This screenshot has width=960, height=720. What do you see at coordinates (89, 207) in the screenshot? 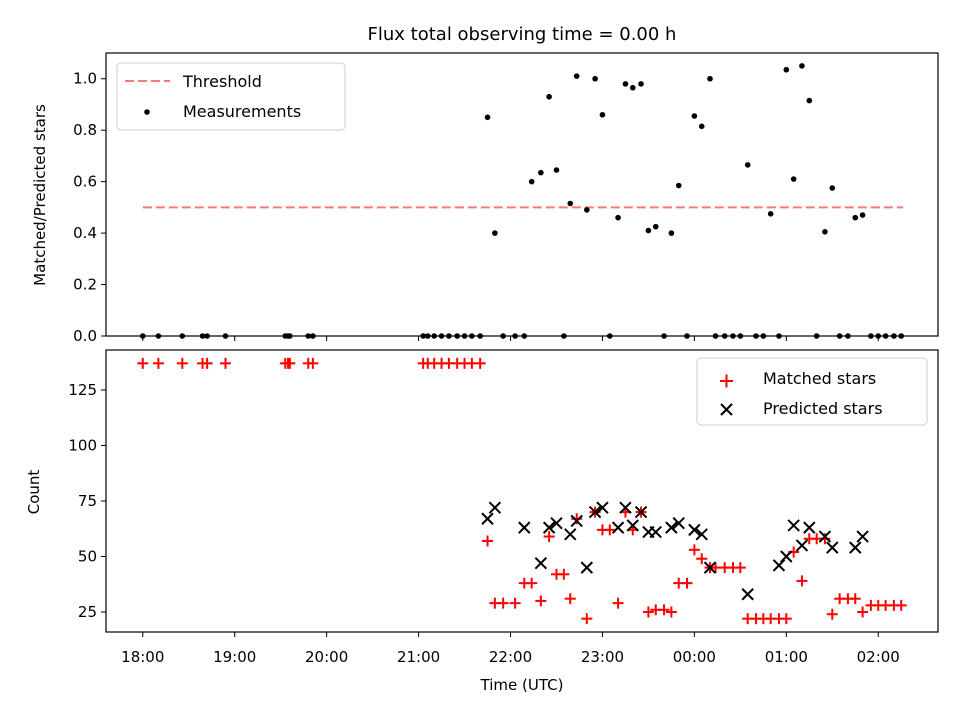
I see `top-y-ticks: 0.0 0.2 0.4 0.6 0.8 1.0` at bounding box center [89, 207].